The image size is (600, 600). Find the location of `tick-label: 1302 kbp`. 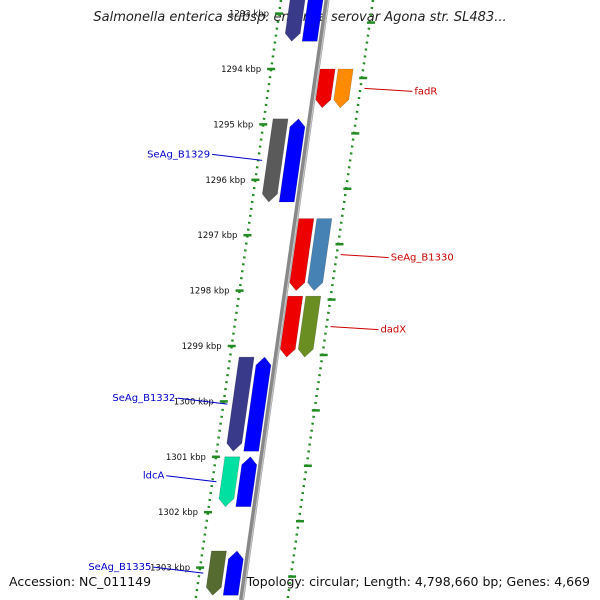

tick-label: 1302 kbp is located at coordinates (178, 513).